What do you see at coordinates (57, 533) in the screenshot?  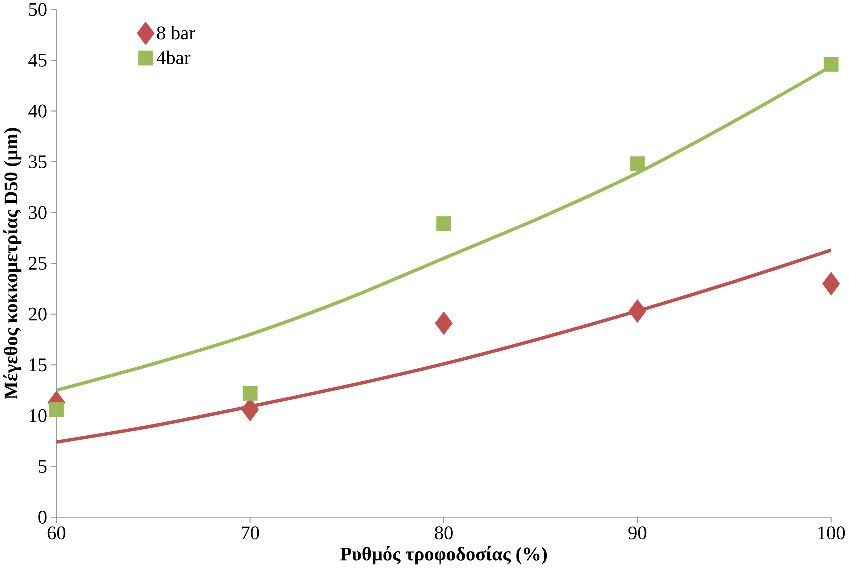 I see `x-tick-label: 60` at bounding box center [57, 533].